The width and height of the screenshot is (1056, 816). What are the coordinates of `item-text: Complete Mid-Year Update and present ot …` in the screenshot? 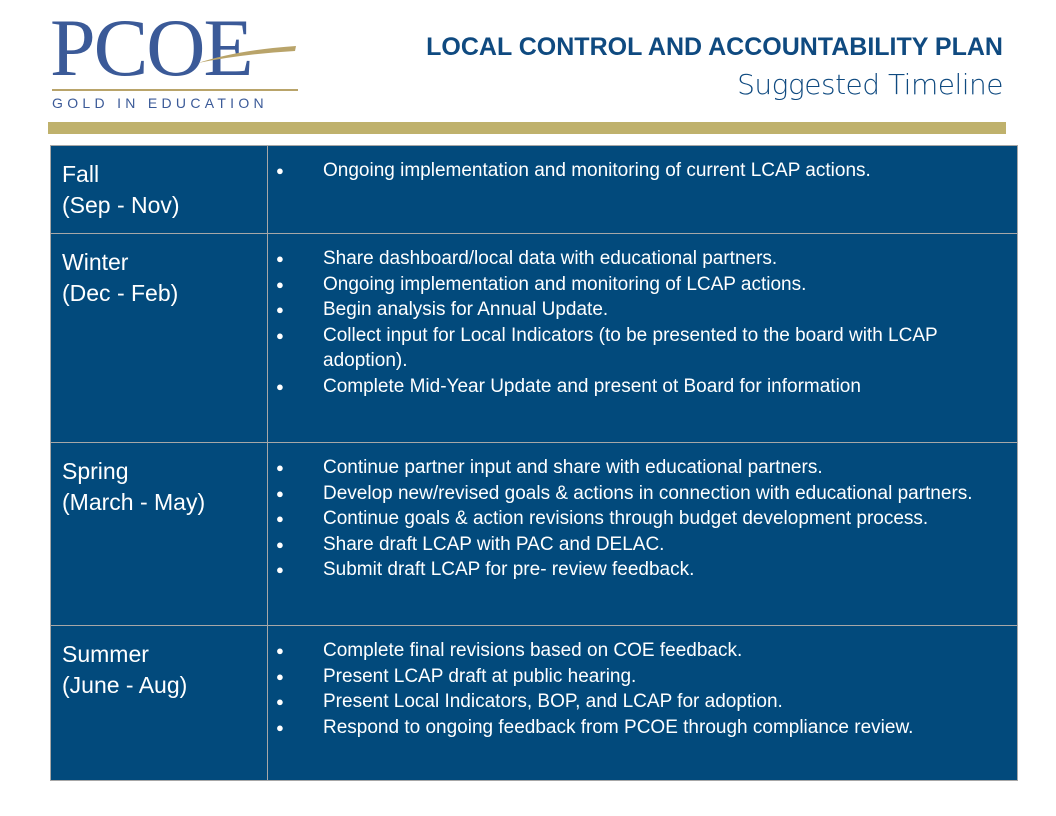 It's located at (592, 386).